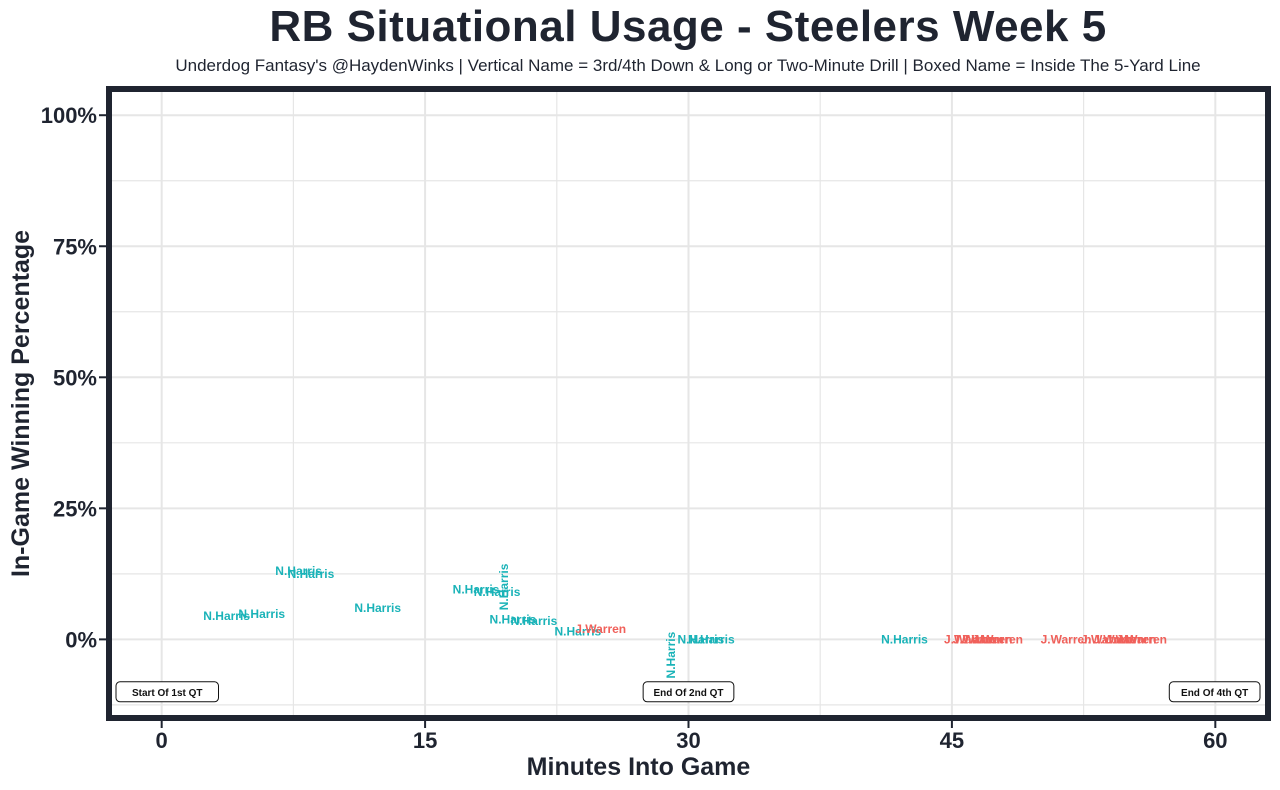  I want to click on x-tick-label: 0, so click(162, 740).